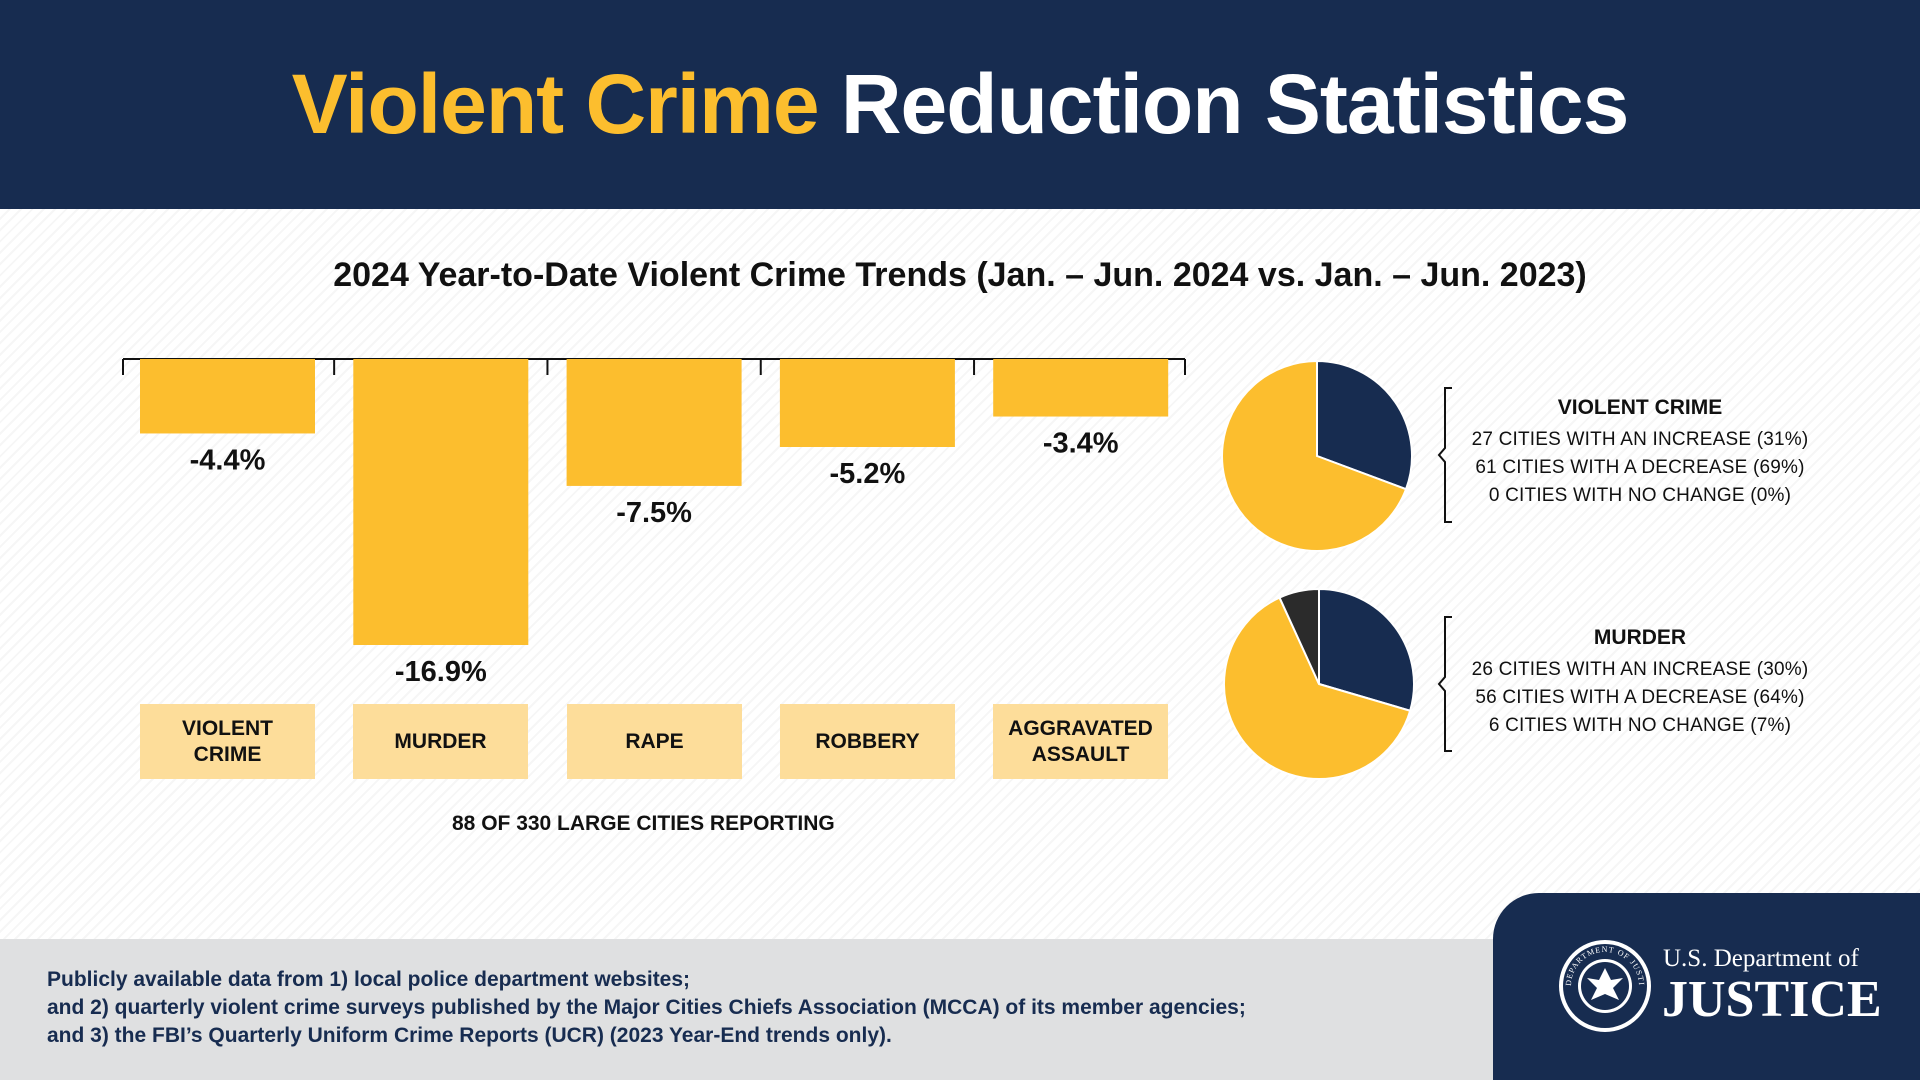  What do you see at coordinates (868, 474) in the screenshot?
I see `bar-value-label-robbery: -5.2%` at bounding box center [868, 474].